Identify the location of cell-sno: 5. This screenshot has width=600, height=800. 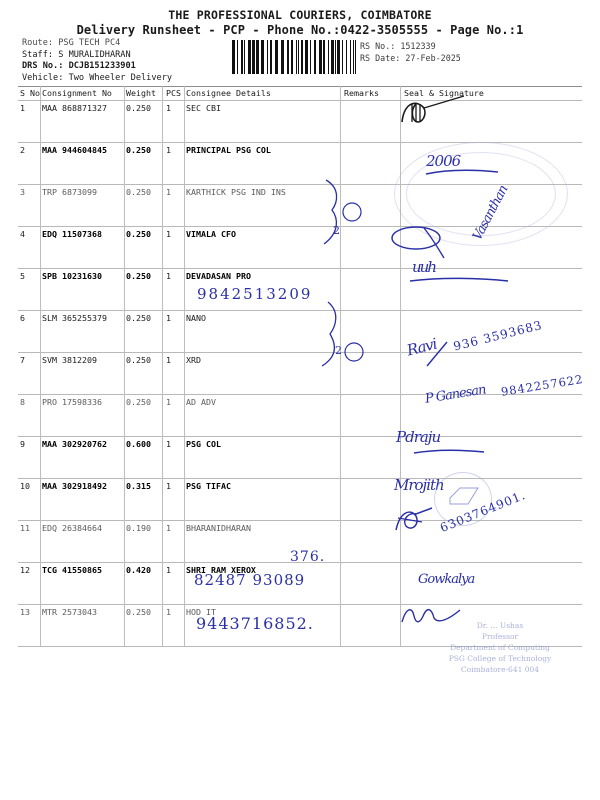
(22, 276).